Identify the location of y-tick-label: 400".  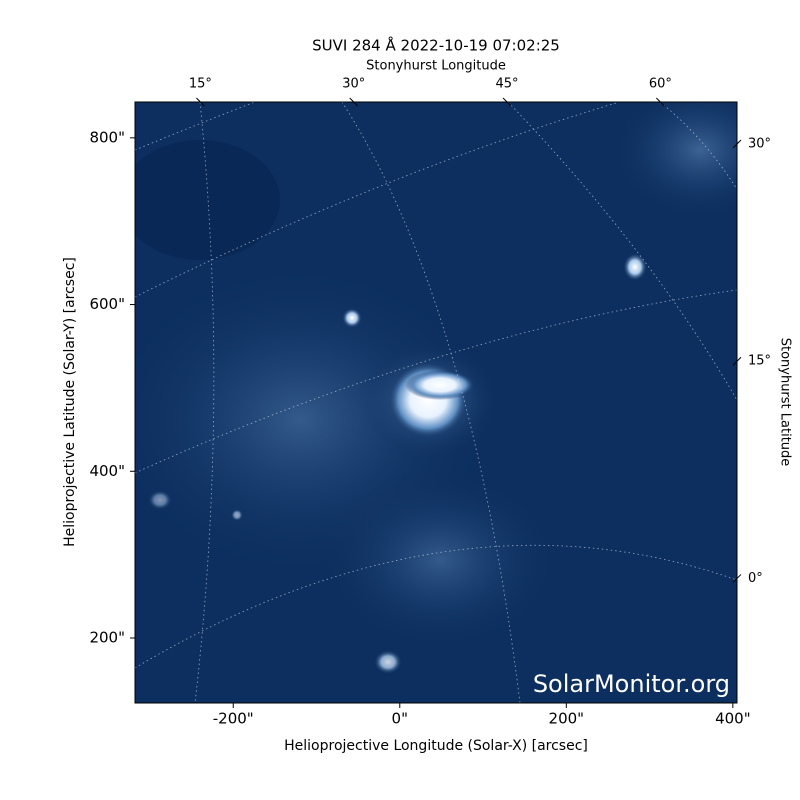
(107, 471).